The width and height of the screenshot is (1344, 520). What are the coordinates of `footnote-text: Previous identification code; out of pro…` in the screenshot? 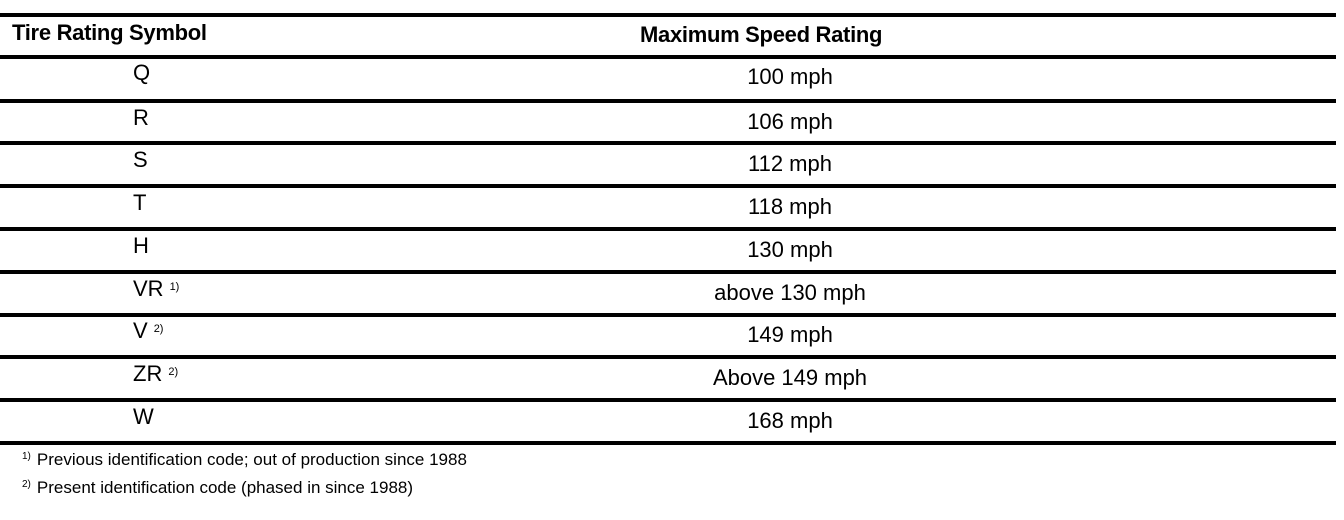 It's located at (251, 459).